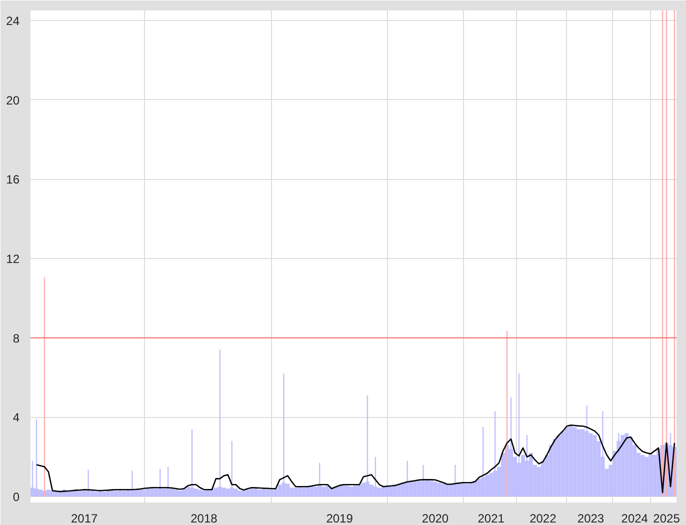 This screenshot has width=686, height=525. I want to click on x-tick-label: 2023, so click(590, 518).